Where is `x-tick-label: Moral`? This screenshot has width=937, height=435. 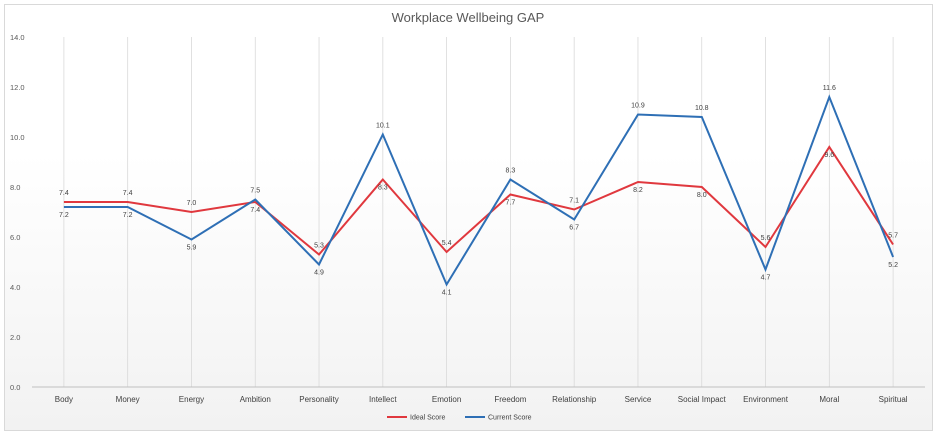 x-tick-label: Moral is located at coordinates (829, 399).